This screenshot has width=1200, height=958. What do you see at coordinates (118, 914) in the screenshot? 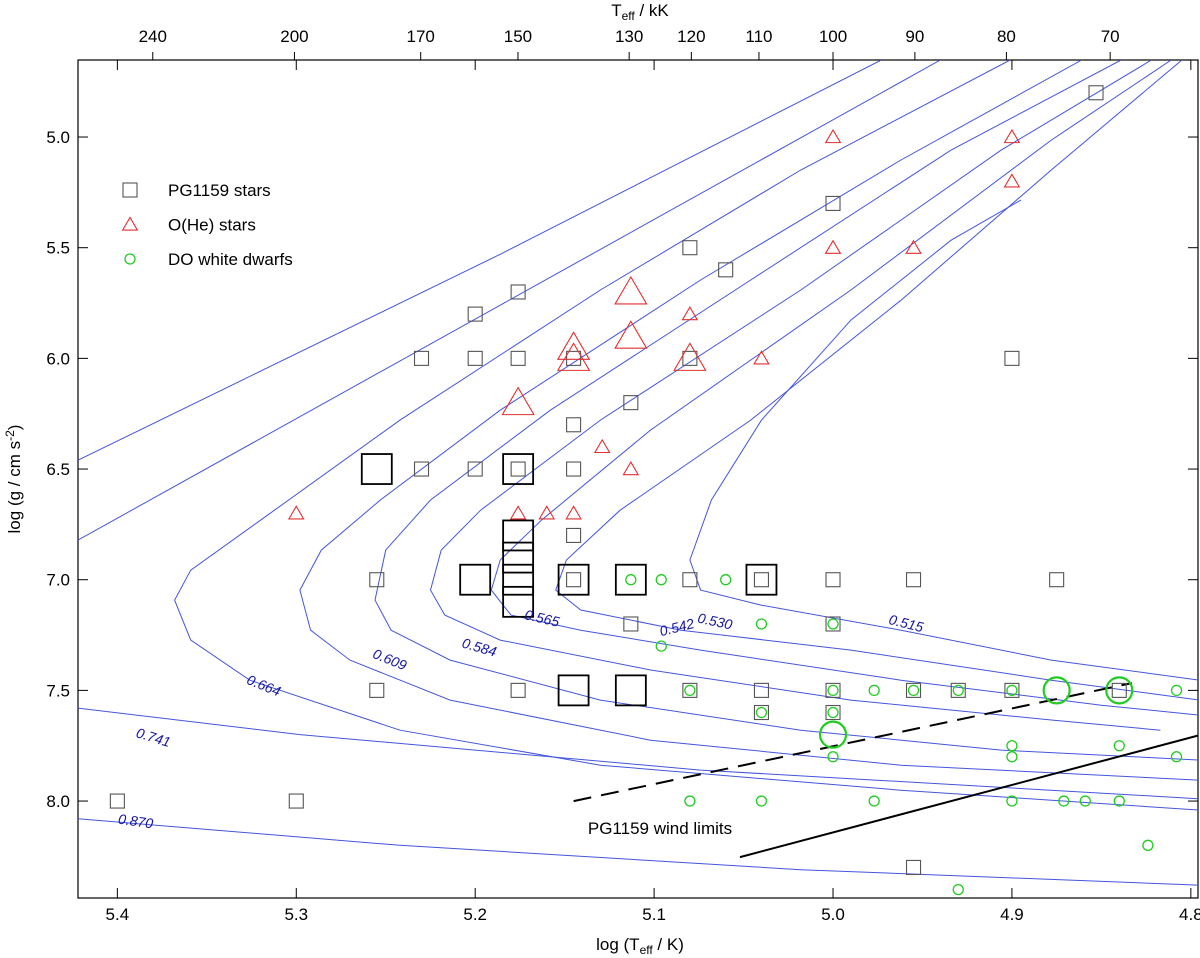
I see `x-tick-label: 5.4` at bounding box center [118, 914].